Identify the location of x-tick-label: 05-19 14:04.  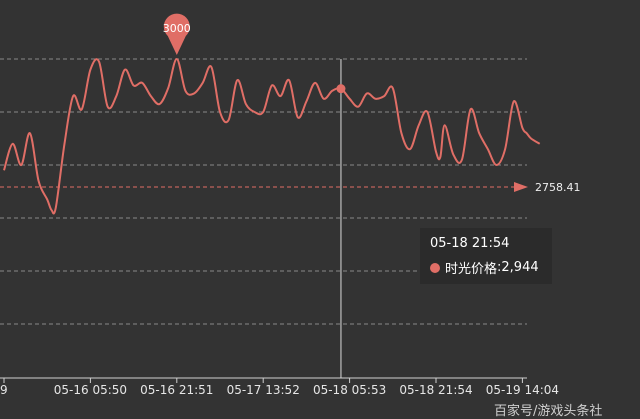
(522, 390).